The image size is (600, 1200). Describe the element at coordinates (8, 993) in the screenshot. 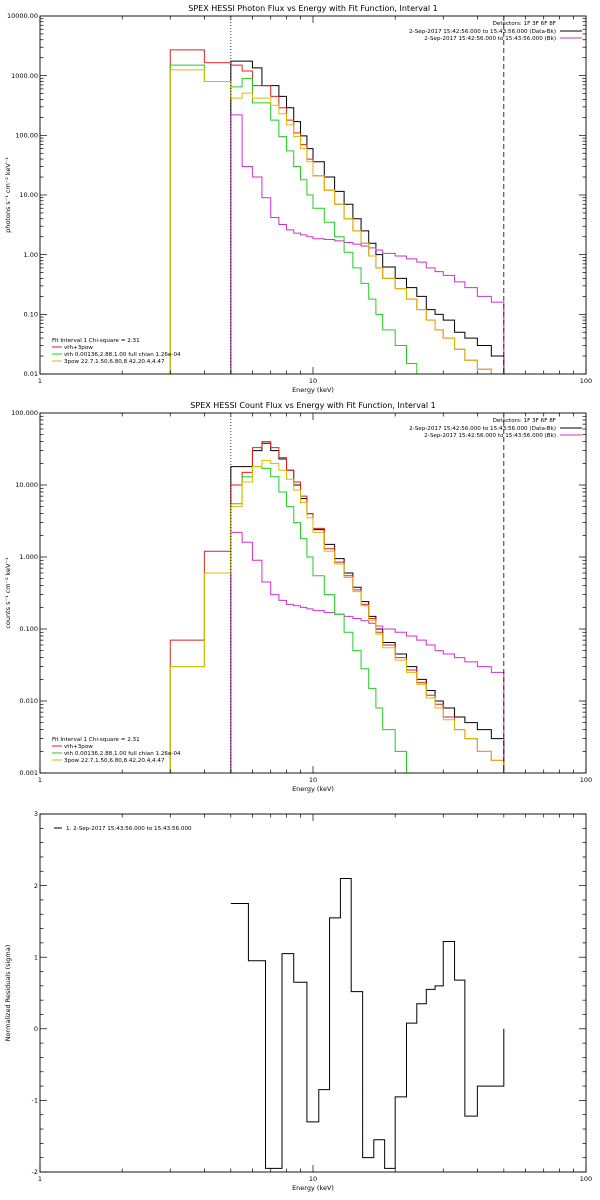

I see `y-axis-label: Normalized Residuals (sigma)` at that location.